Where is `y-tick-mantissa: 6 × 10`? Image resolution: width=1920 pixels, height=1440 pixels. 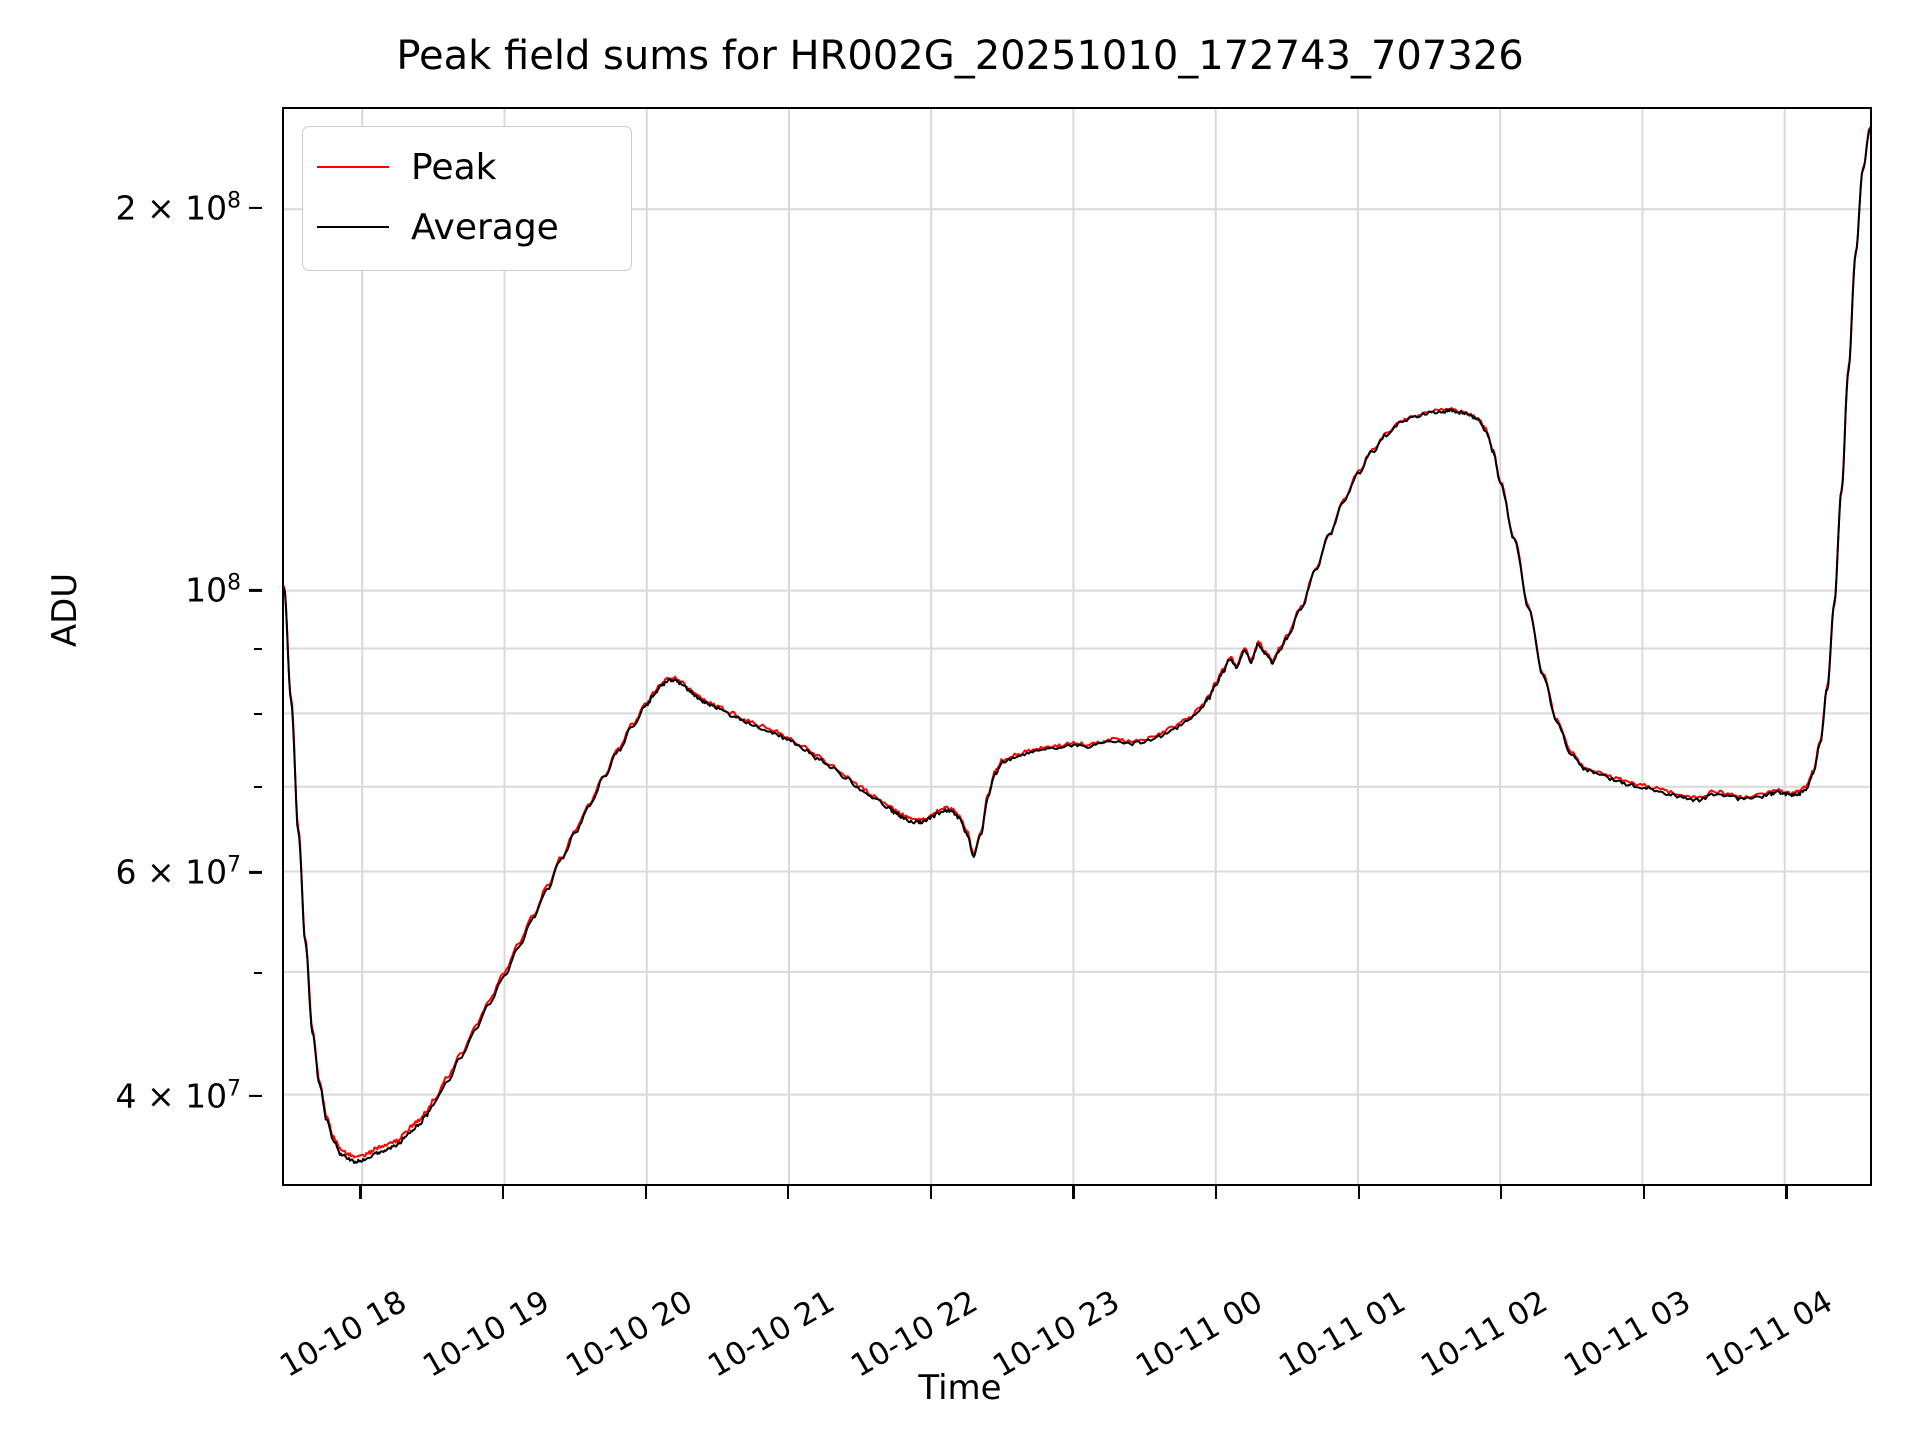 y-tick-mantissa: 6 × 10 is located at coordinates (171, 872).